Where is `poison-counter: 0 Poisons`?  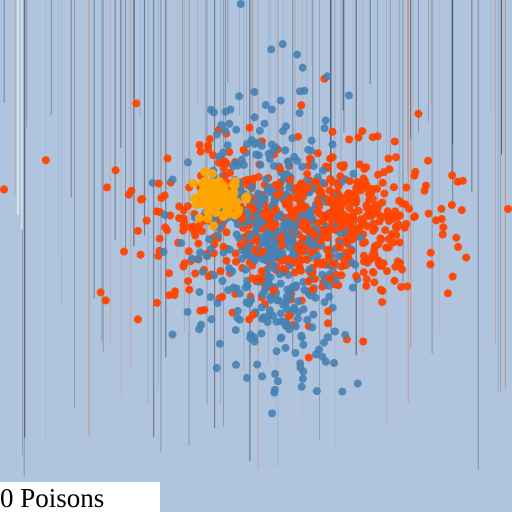 poison-counter: 0 Poisons is located at coordinates (52, 497).